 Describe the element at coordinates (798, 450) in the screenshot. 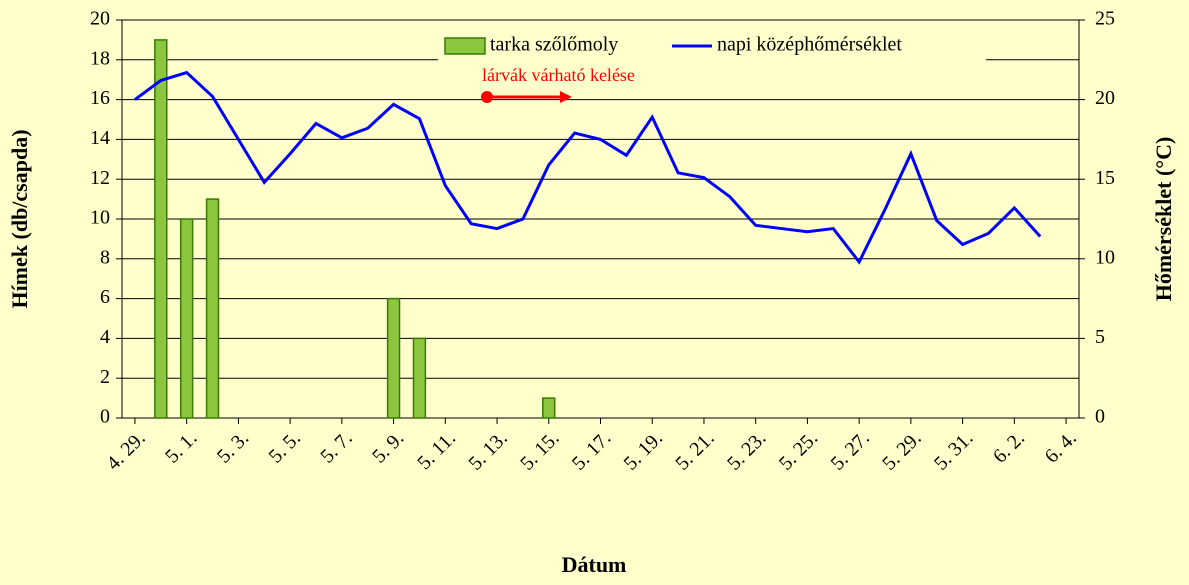

I see `x-tick-label: 5. 25.` at that location.